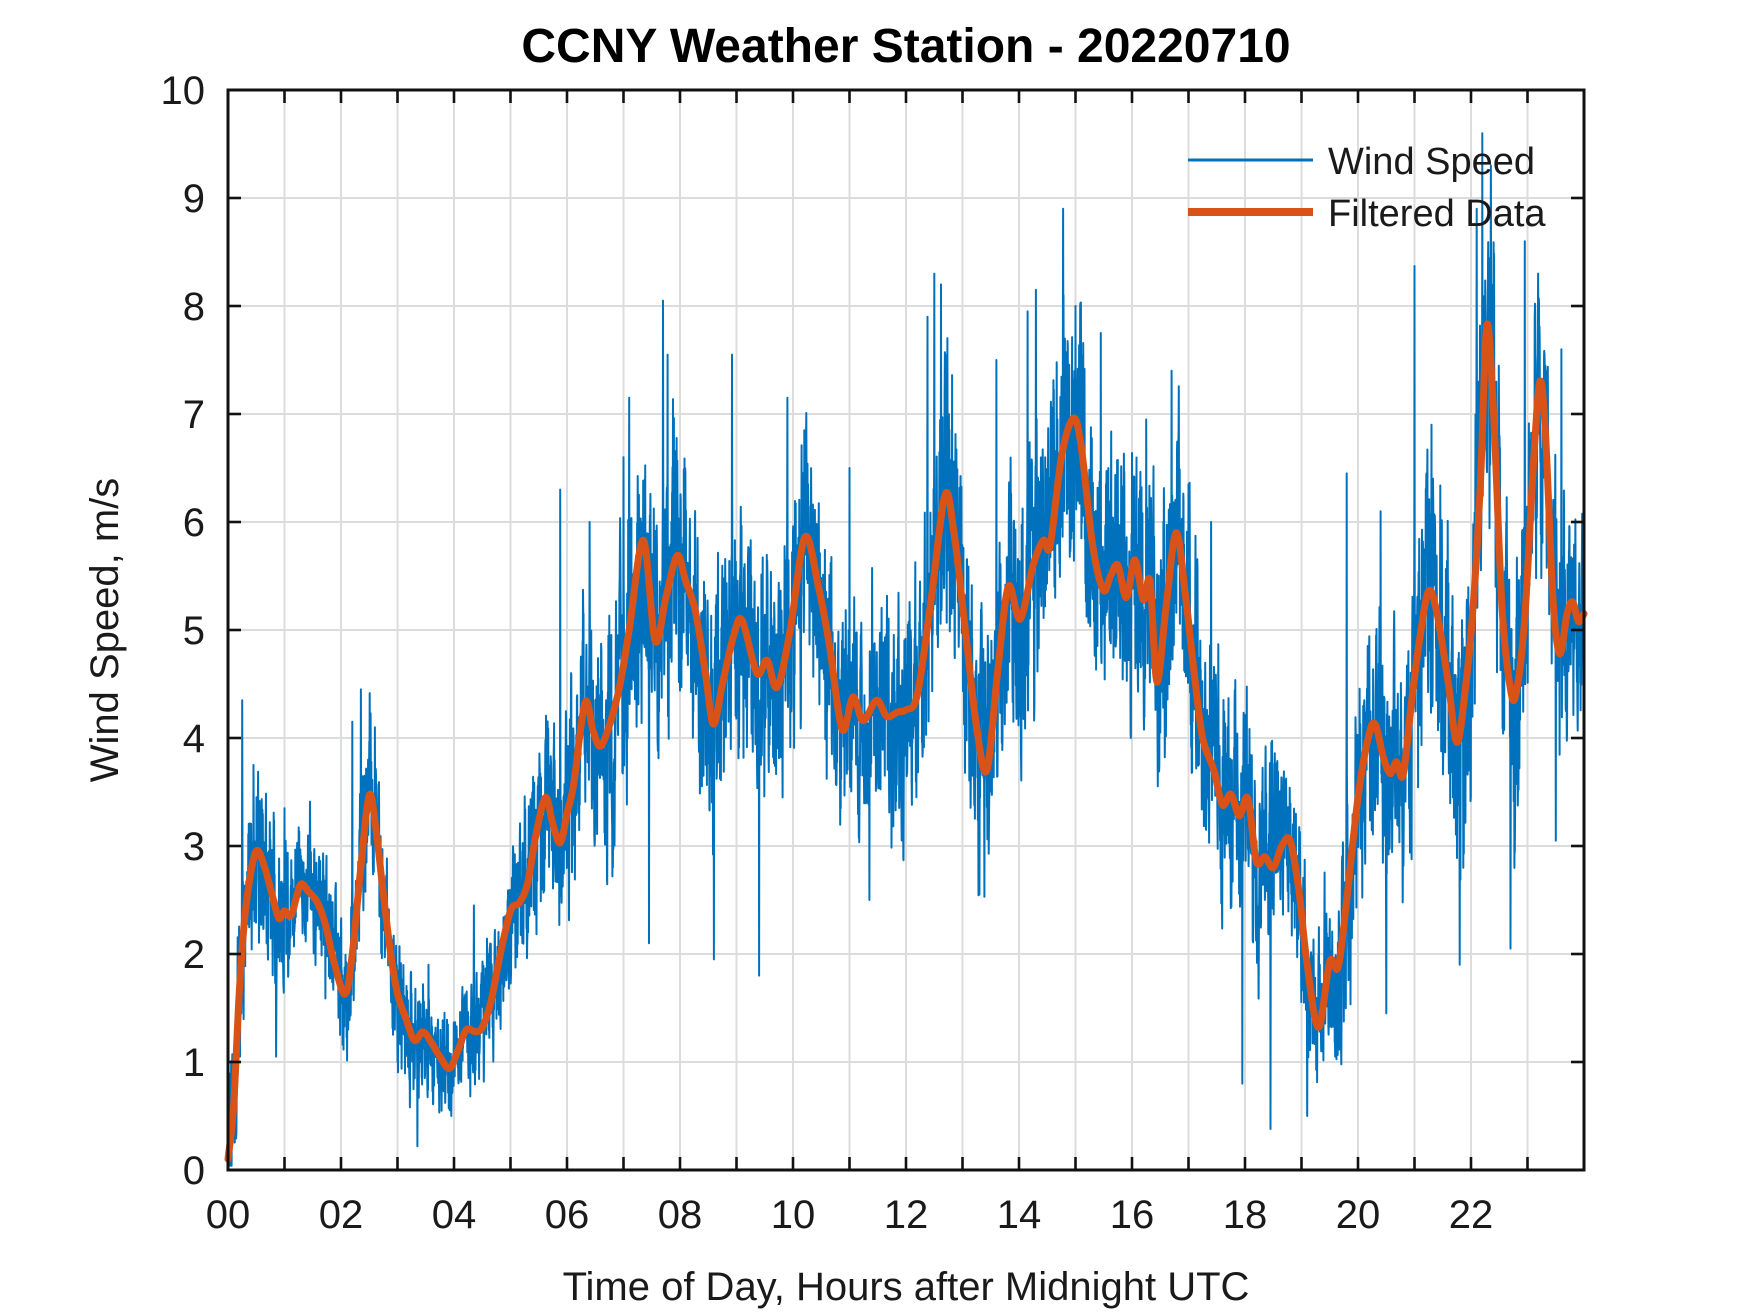 This screenshot has height=1313, width=1750. I want to click on y-tick-label: 1, so click(194, 1063).